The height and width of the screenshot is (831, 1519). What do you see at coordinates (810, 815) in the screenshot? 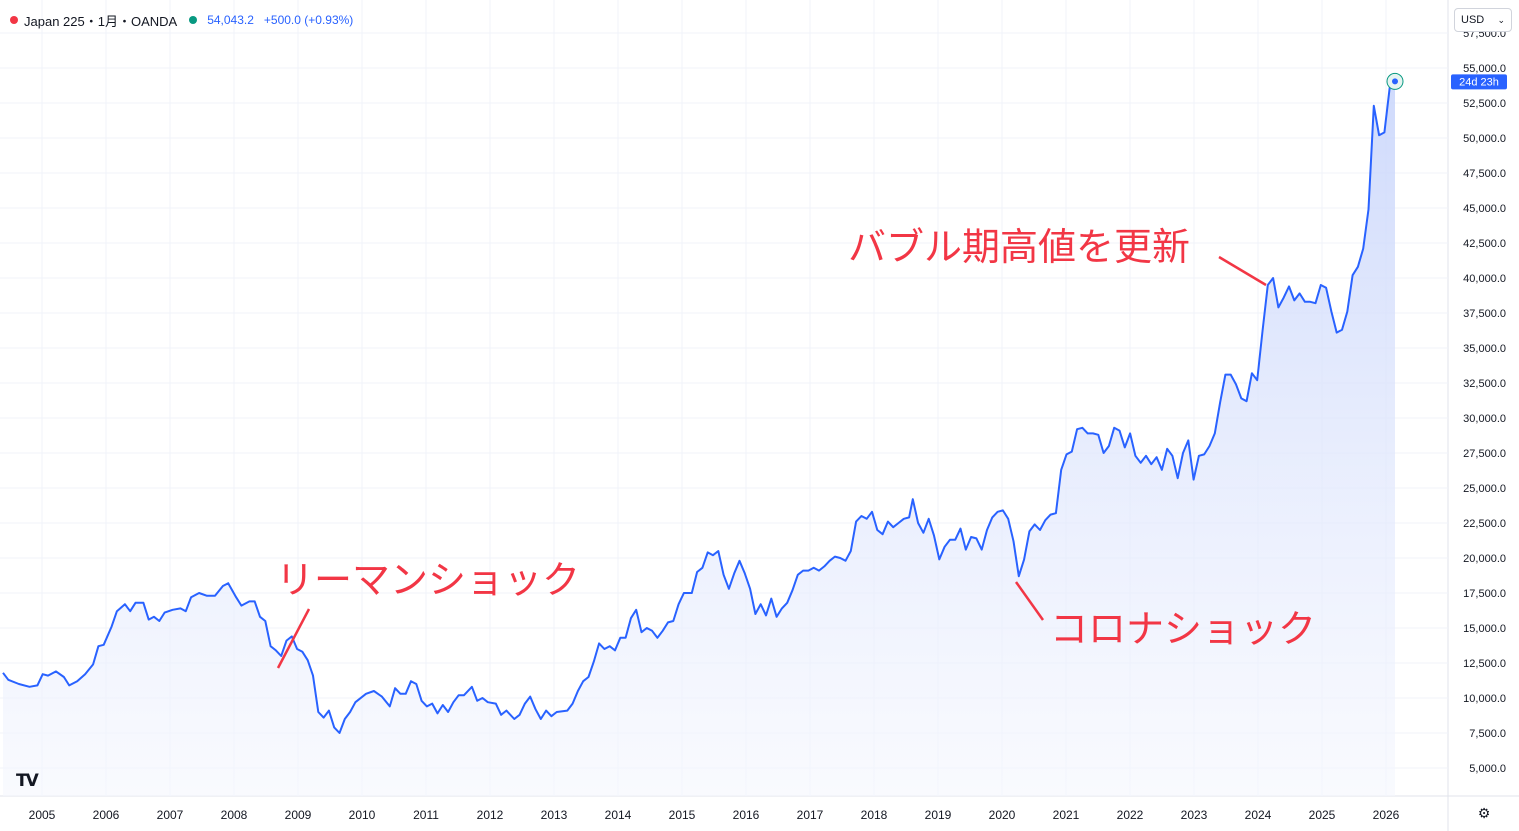
I see `x-tick-label: 2017` at bounding box center [810, 815].